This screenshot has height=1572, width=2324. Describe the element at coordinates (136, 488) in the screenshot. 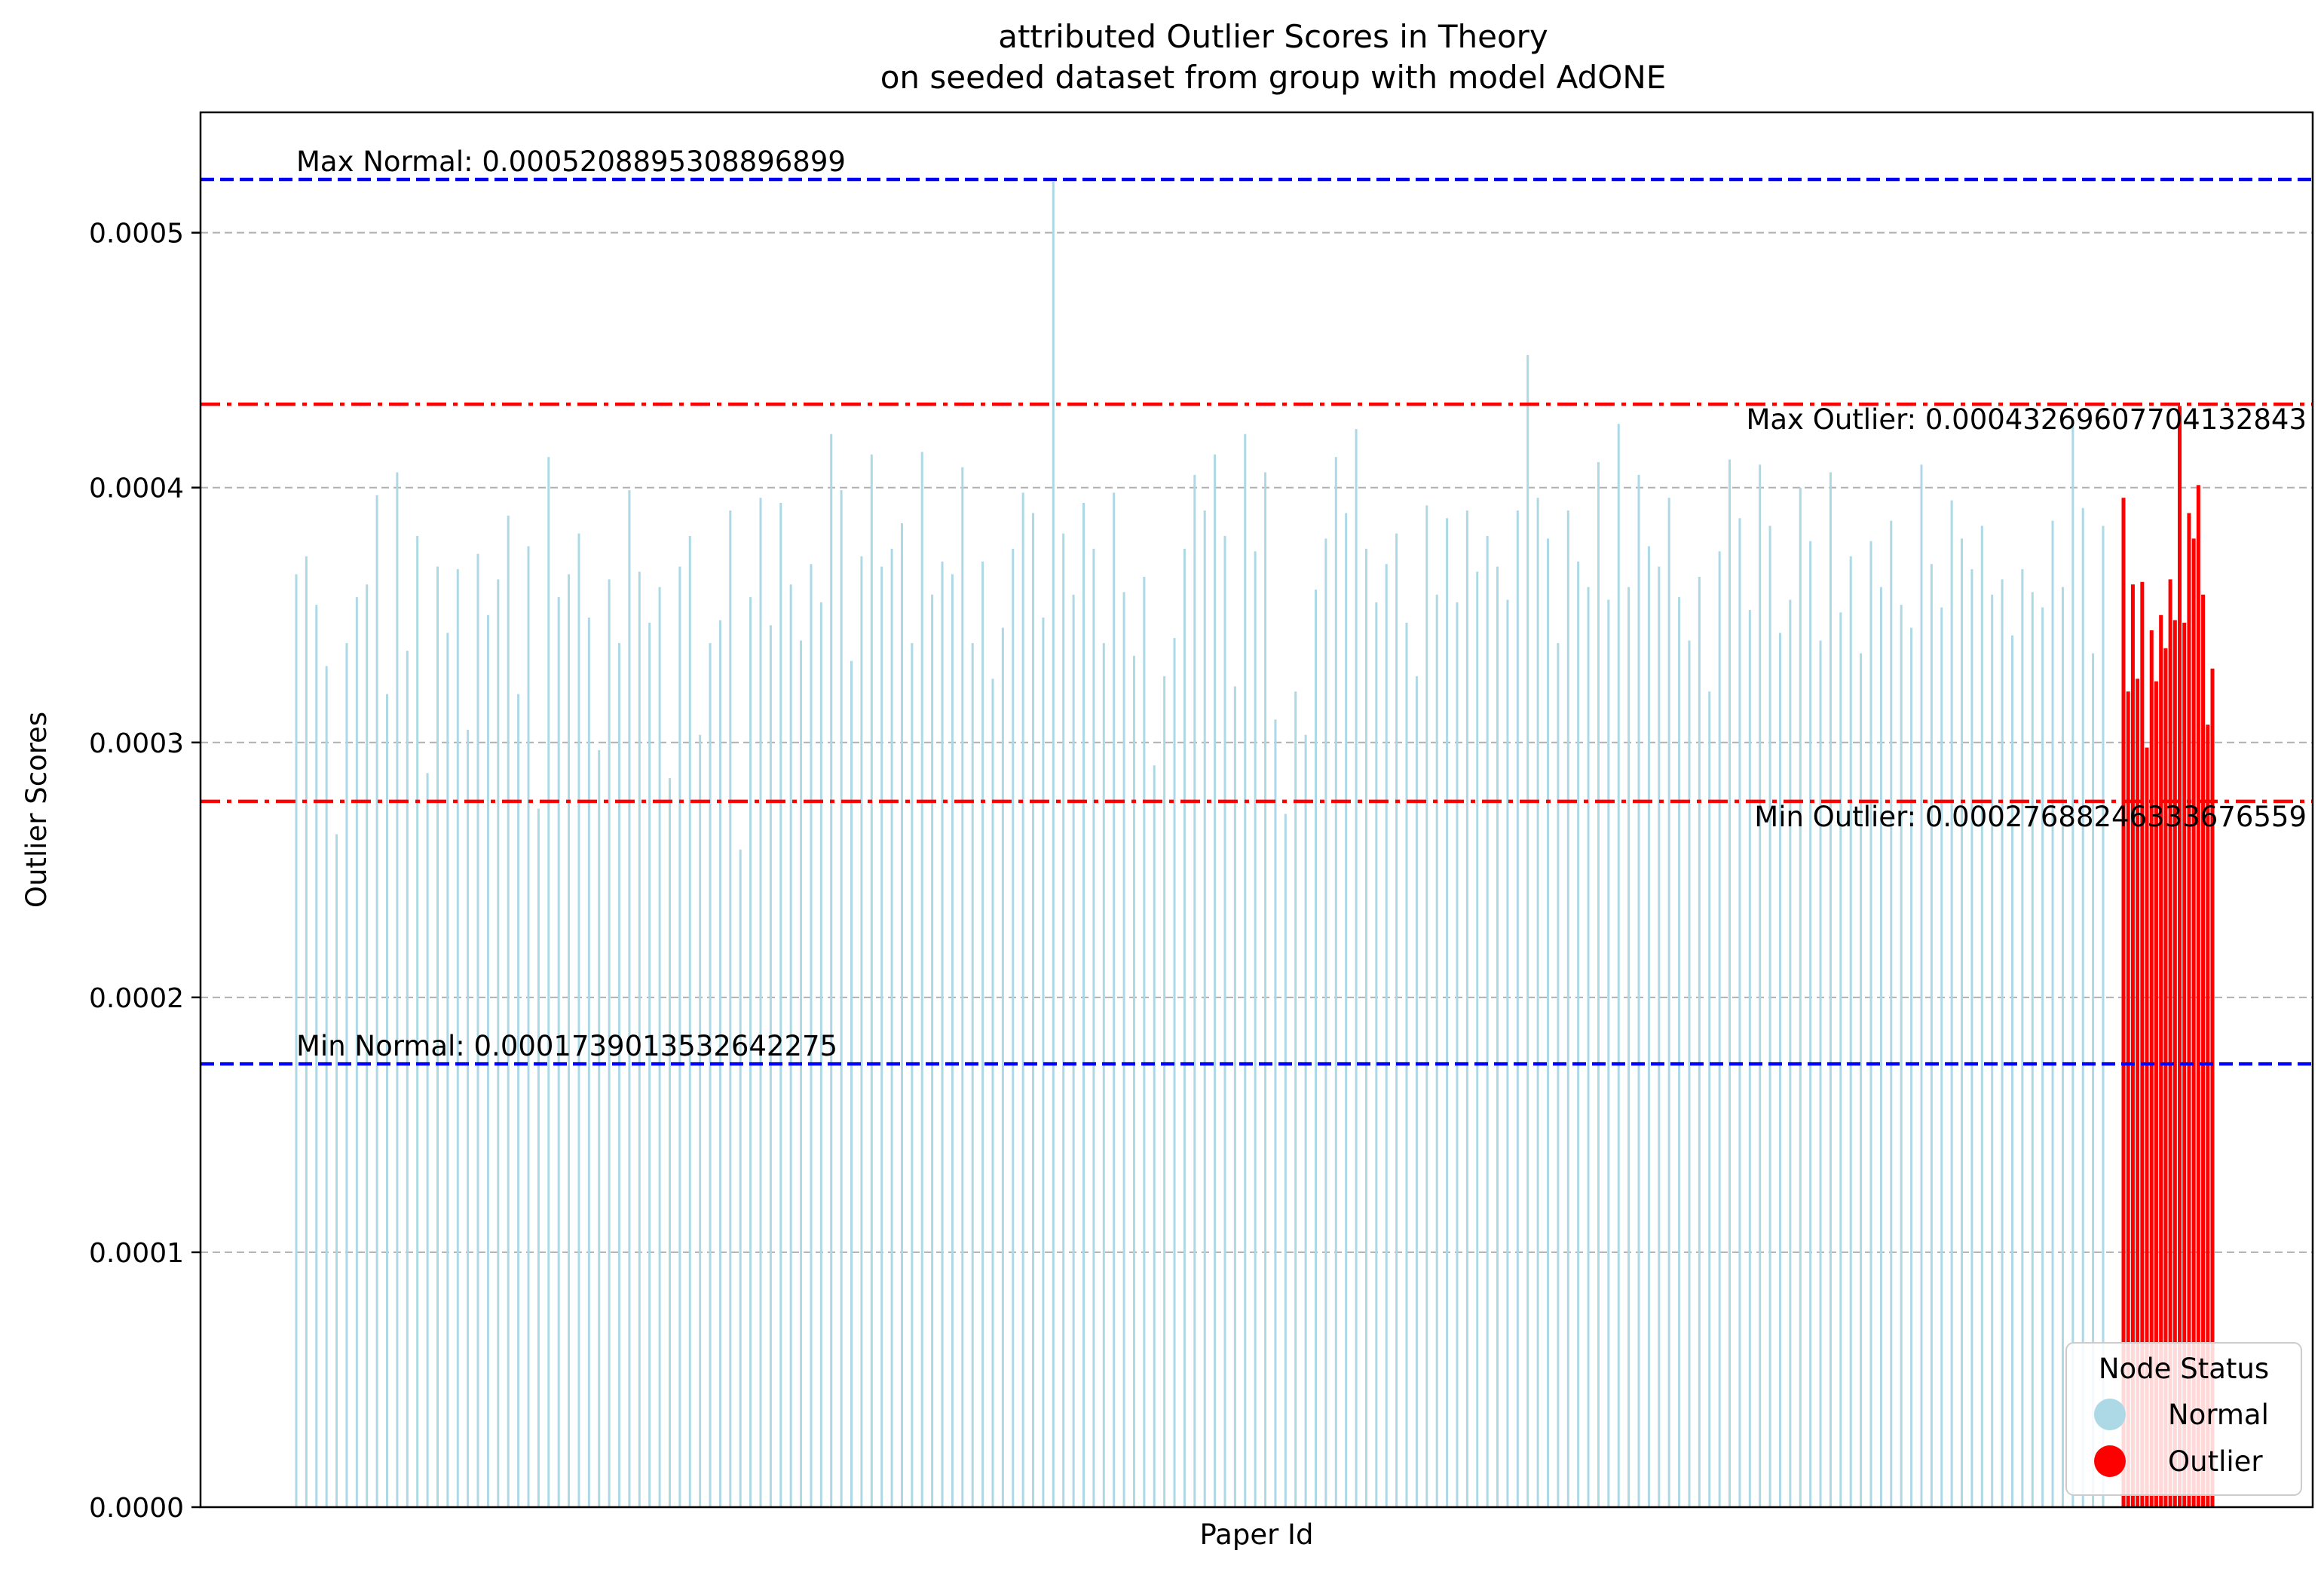

I see `y-tick-label: 0.0004` at that location.